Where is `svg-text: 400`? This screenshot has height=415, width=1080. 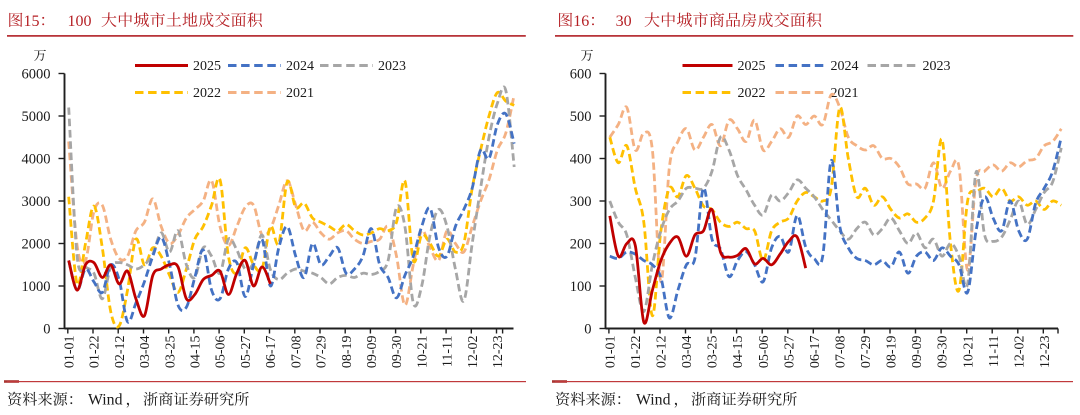
svg-text: 400 is located at coordinates (581, 159).